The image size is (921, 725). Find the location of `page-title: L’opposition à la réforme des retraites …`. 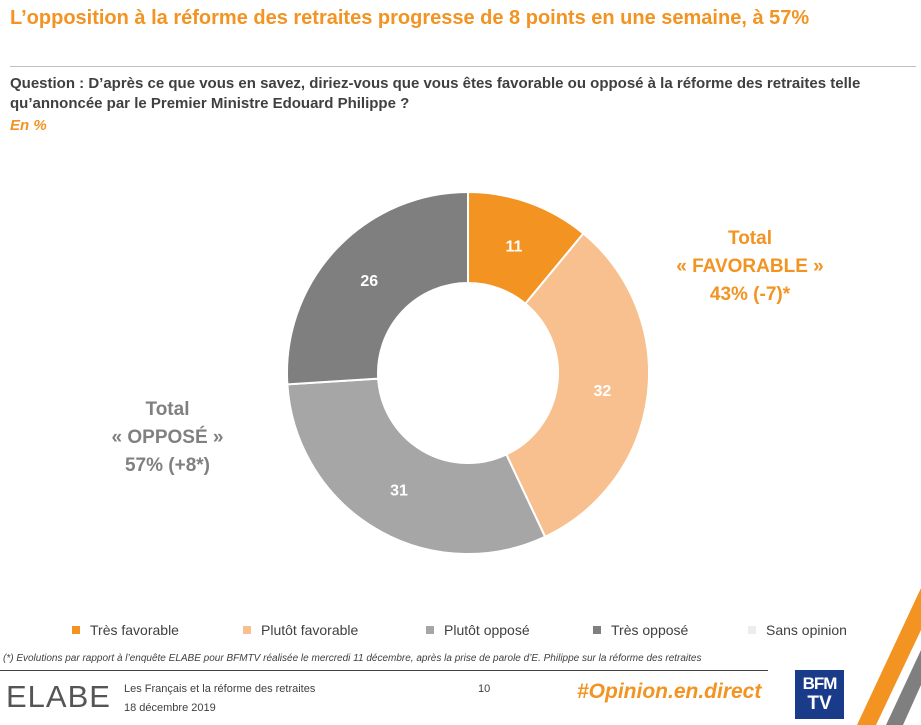

page-title: L’opposition à la réforme des retraites … is located at coordinates (410, 18).